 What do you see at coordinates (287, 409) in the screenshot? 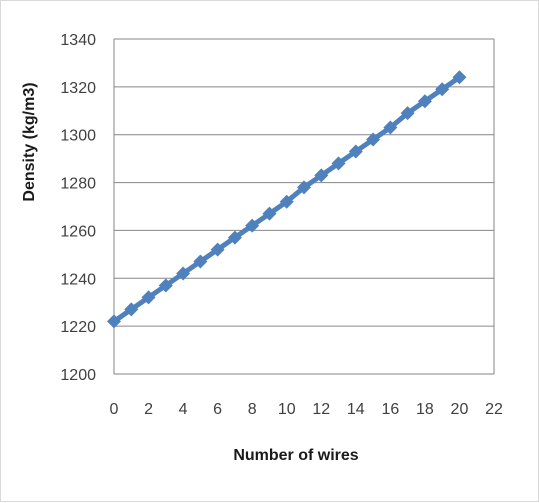
I see `x-tick-label-10: 10` at bounding box center [287, 409].